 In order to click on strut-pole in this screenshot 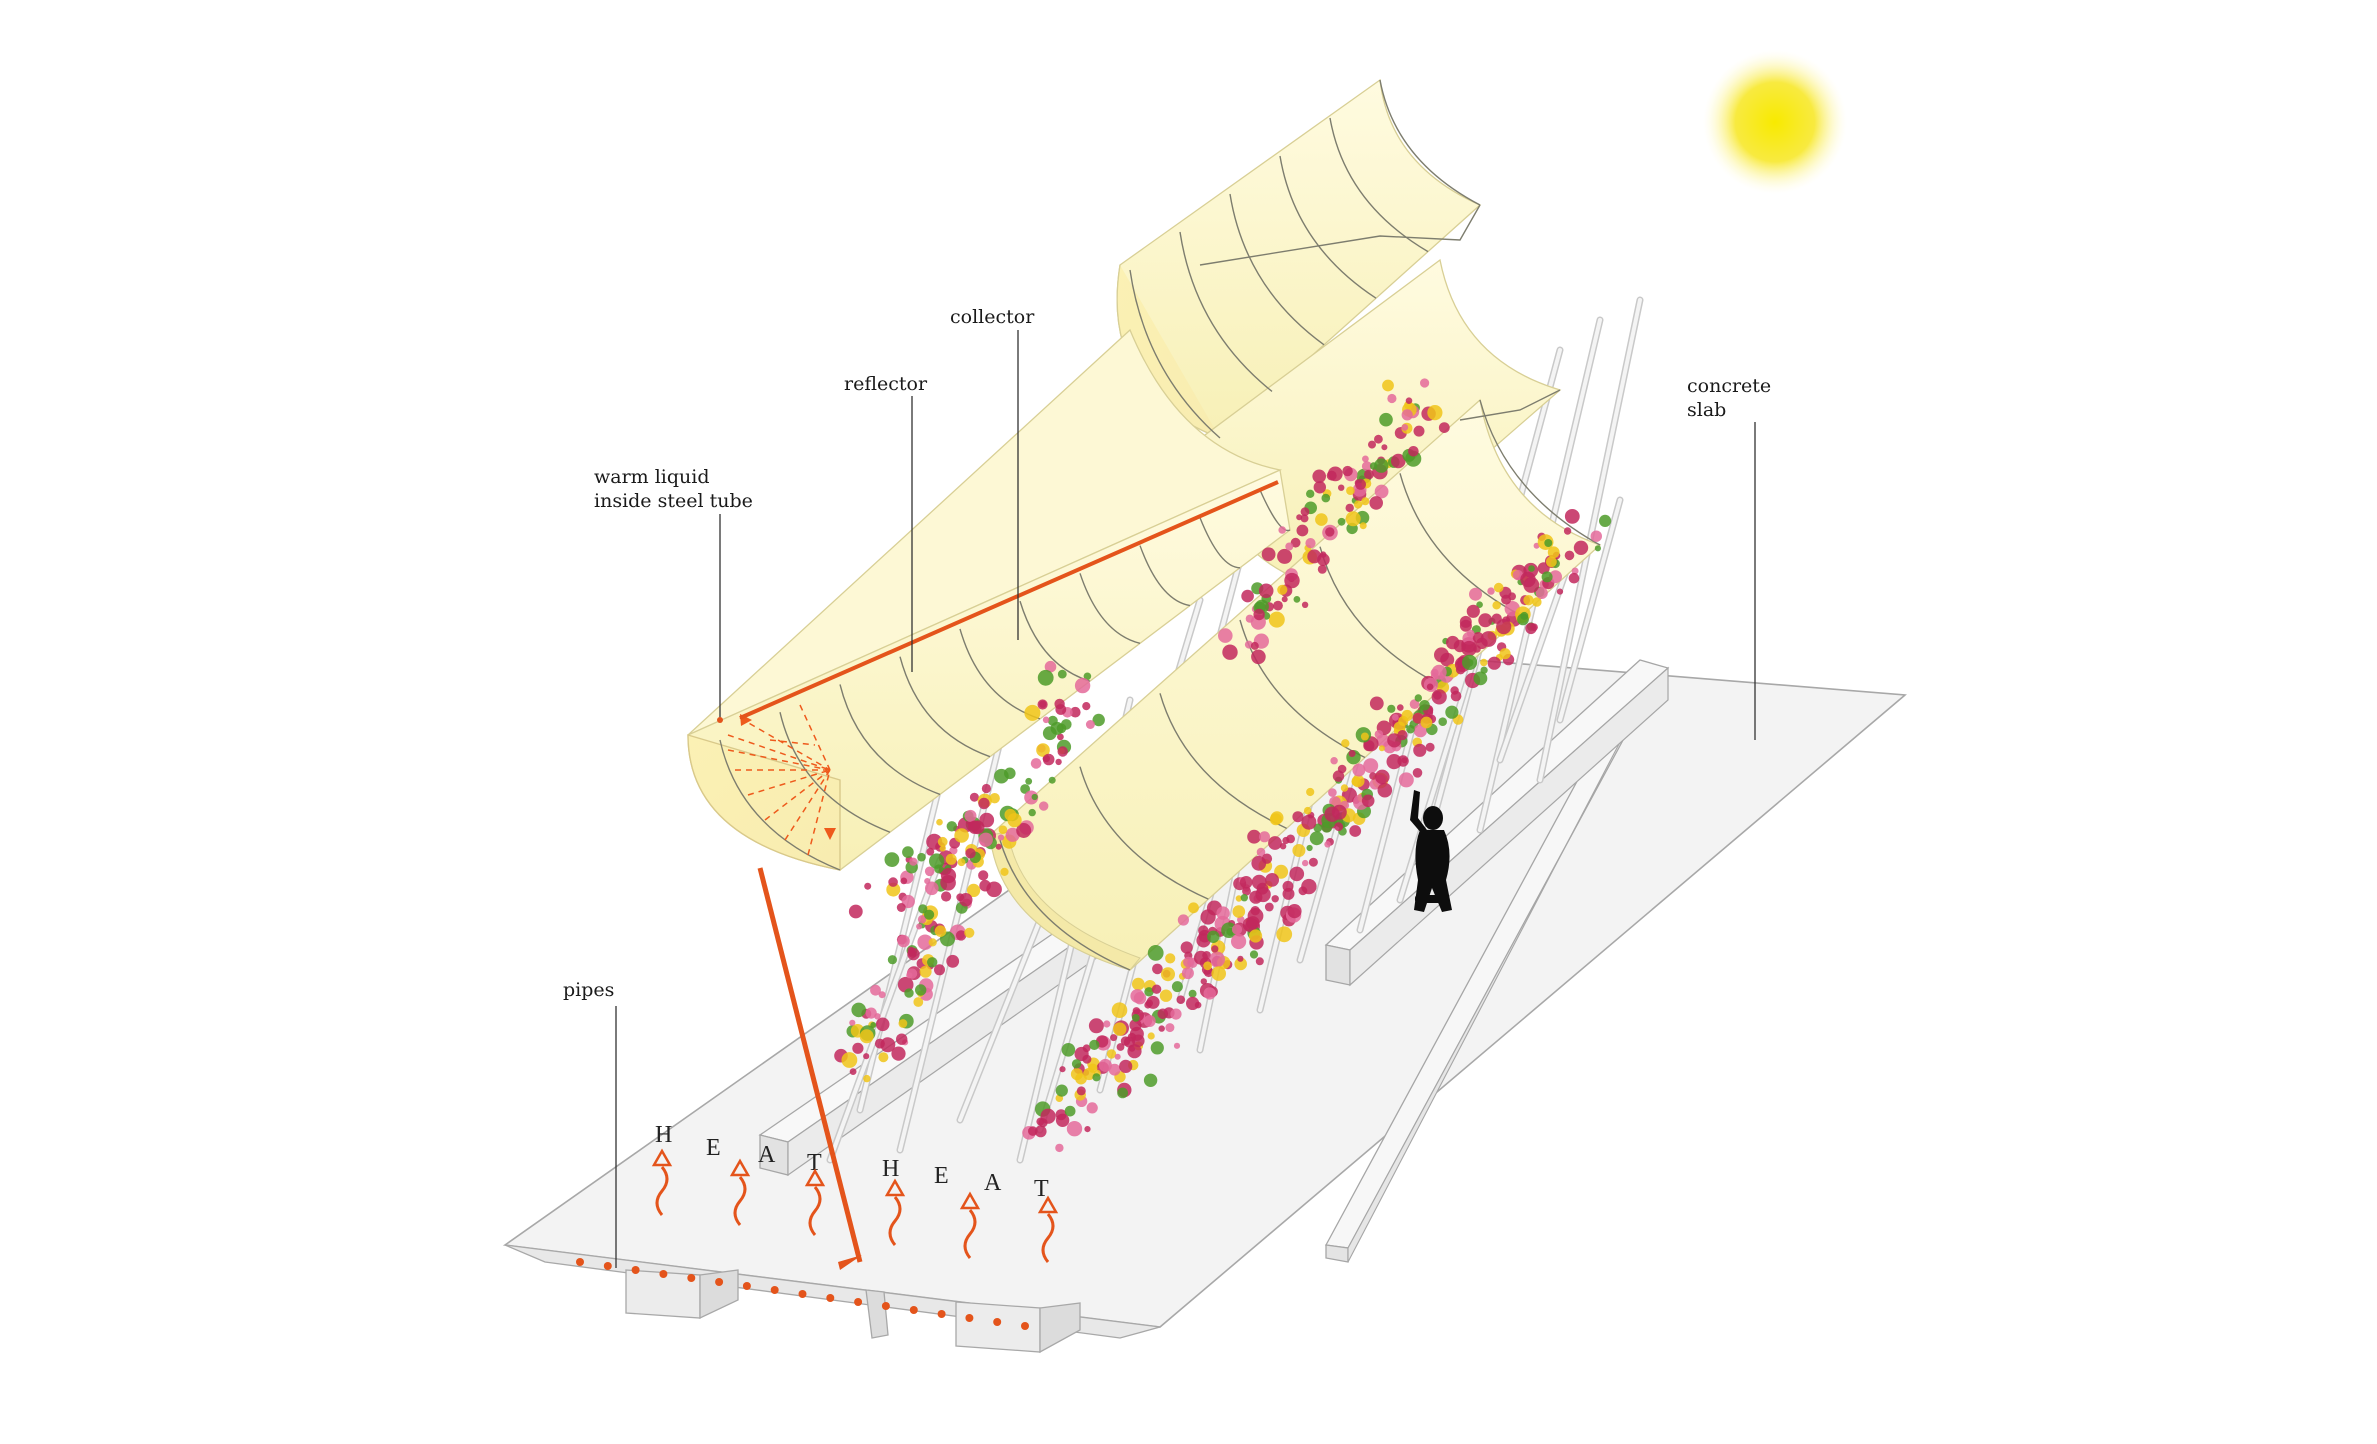, I will do `click(1590, 610)`.